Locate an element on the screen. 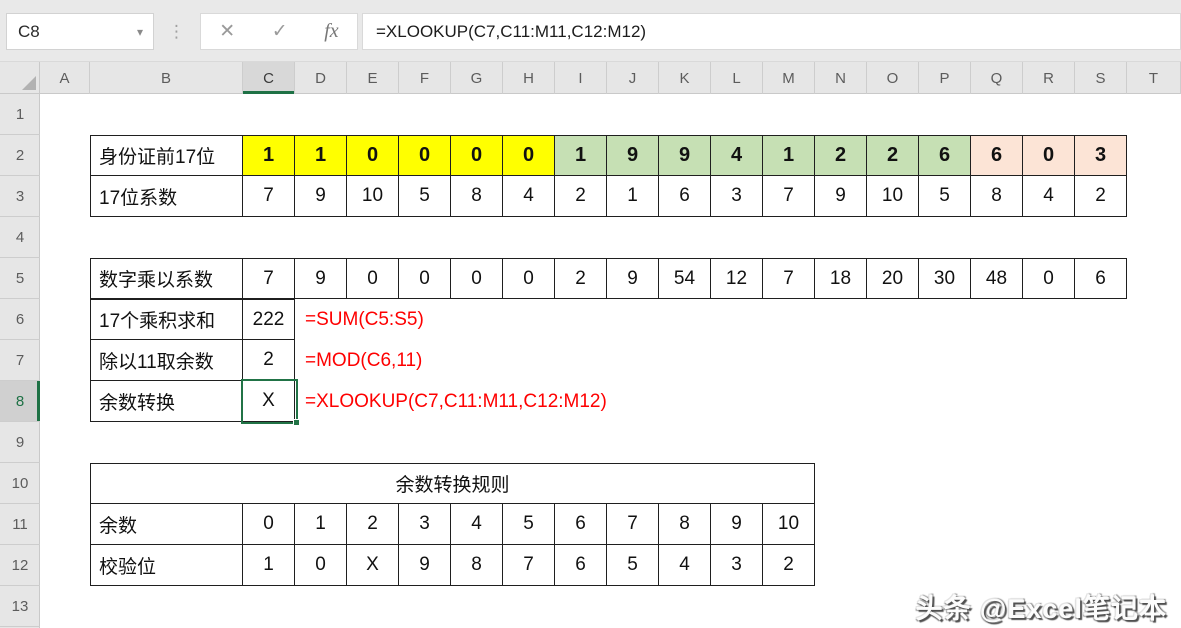 The height and width of the screenshot is (628, 1181). check-digit-label: 校验位 is located at coordinates (166, 565).